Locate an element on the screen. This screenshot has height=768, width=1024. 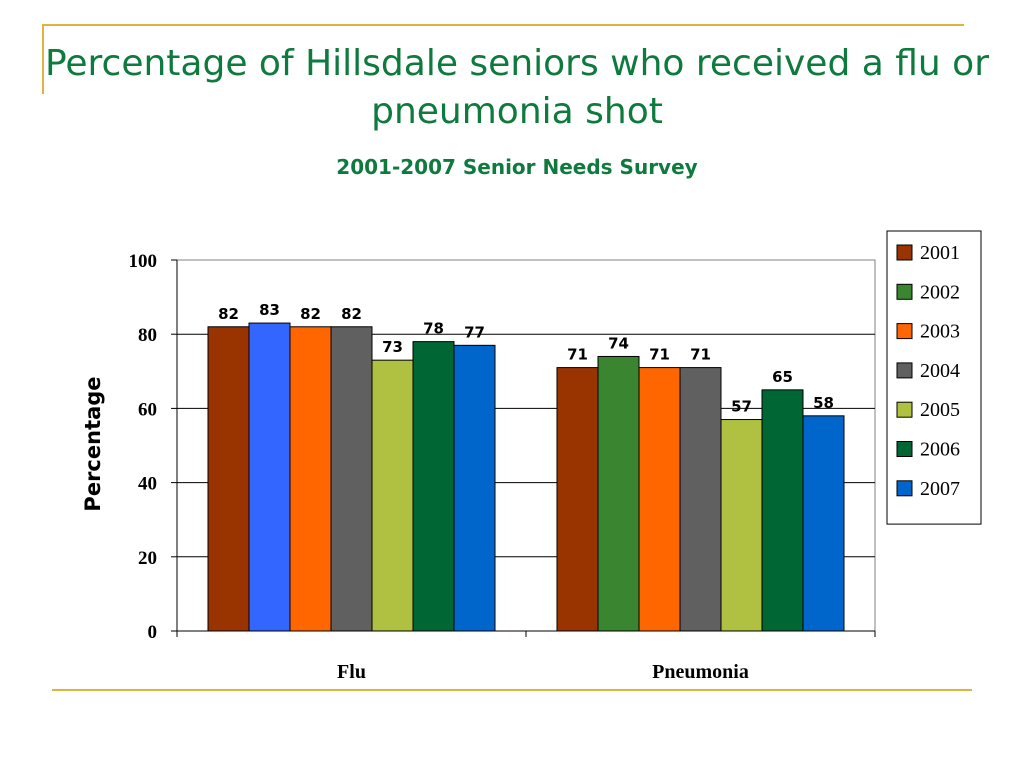
data-label: 73 is located at coordinates (392, 347).